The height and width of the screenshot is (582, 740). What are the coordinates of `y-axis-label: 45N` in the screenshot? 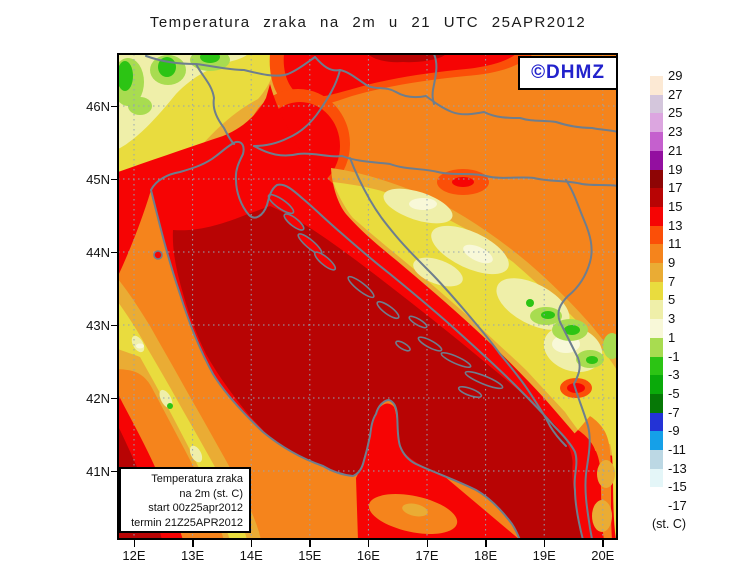 It's located at (98, 179).